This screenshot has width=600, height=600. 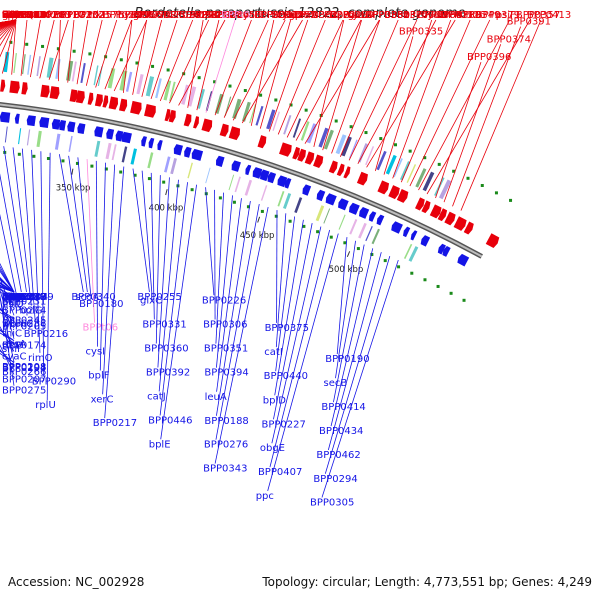 What do you see at coordinates (216, 397) in the screenshot?
I see `reverse-gene-label: leuA` at bounding box center [216, 397].